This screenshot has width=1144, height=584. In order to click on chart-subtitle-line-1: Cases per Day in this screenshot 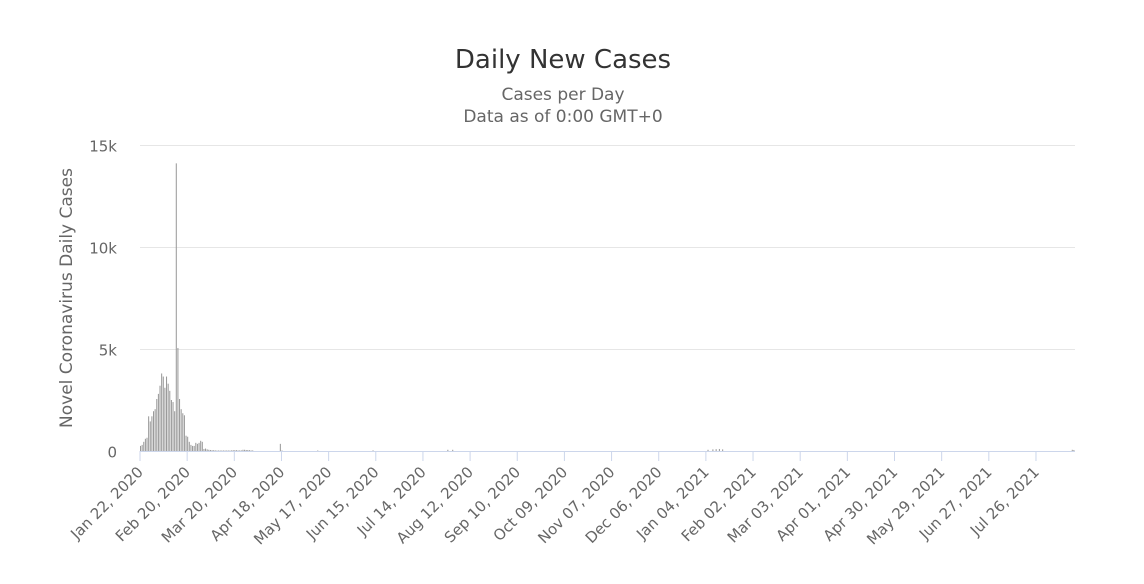, I will do `click(562, 95)`.